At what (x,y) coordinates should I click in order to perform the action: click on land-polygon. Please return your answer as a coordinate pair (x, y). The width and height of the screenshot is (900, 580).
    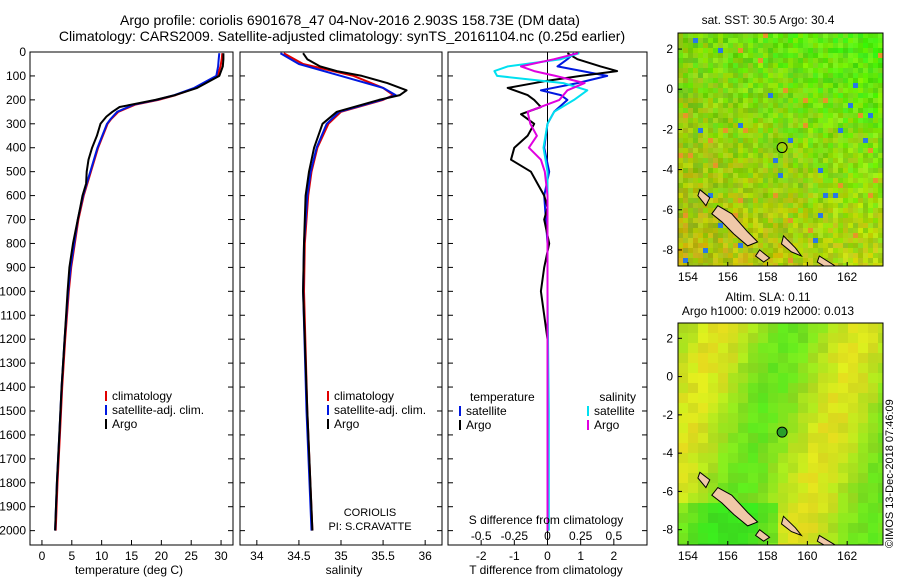
    Looking at the image, I should click on (791, 246).